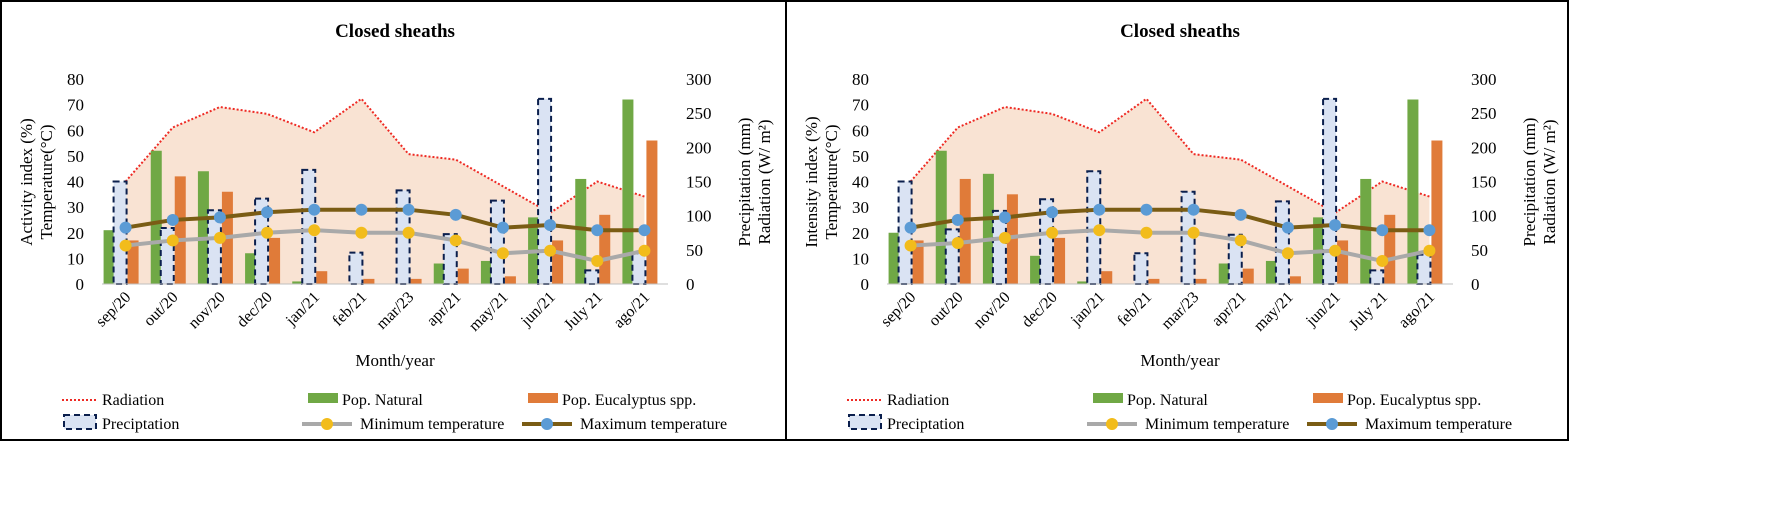  Describe the element at coordinates (860, 130) in the screenshot. I see `y-tick-label: 60` at that location.